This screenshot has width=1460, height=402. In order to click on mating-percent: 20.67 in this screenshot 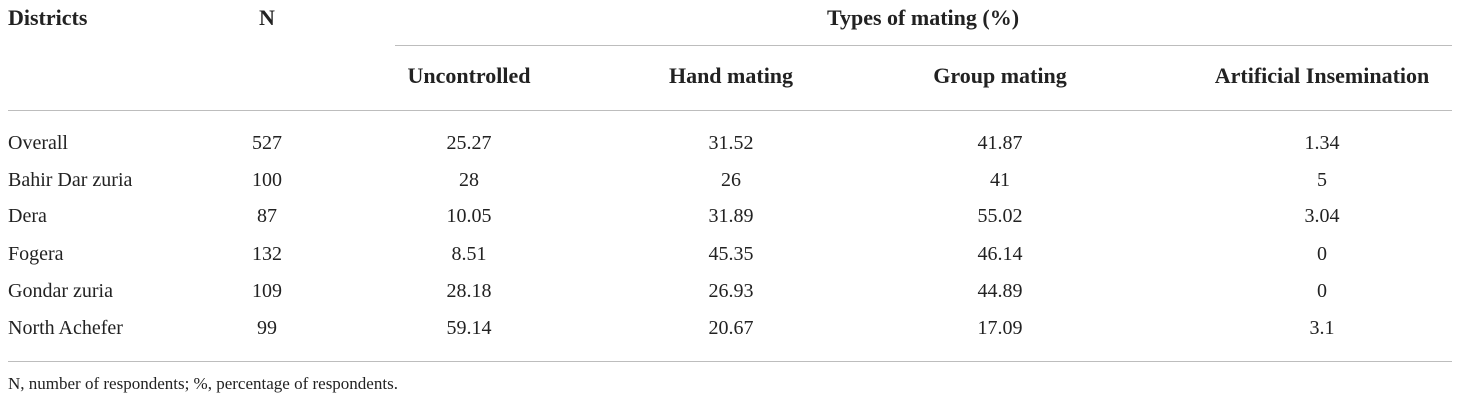, I will do `click(731, 328)`.